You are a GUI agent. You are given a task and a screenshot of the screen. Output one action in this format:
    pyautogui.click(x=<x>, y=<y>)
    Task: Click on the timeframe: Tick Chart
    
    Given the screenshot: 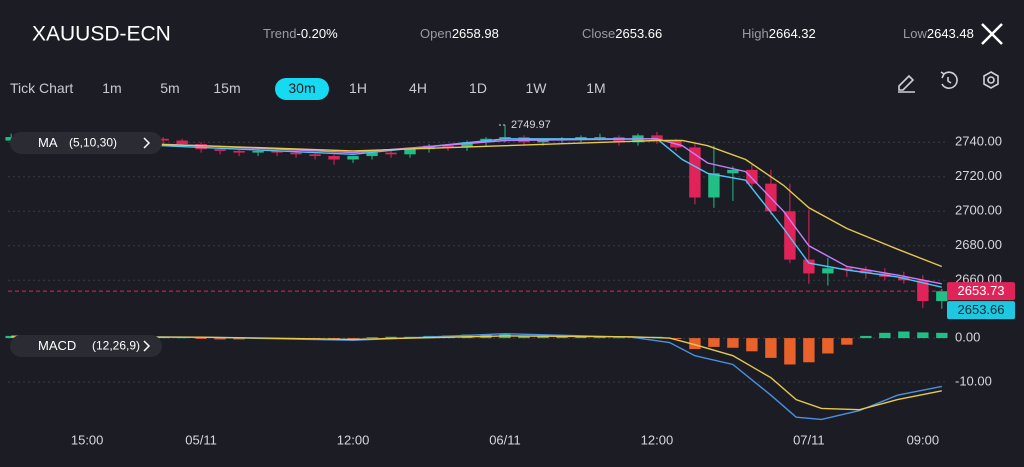 What is the action you would take?
    pyautogui.click(x=41, y=88)
    